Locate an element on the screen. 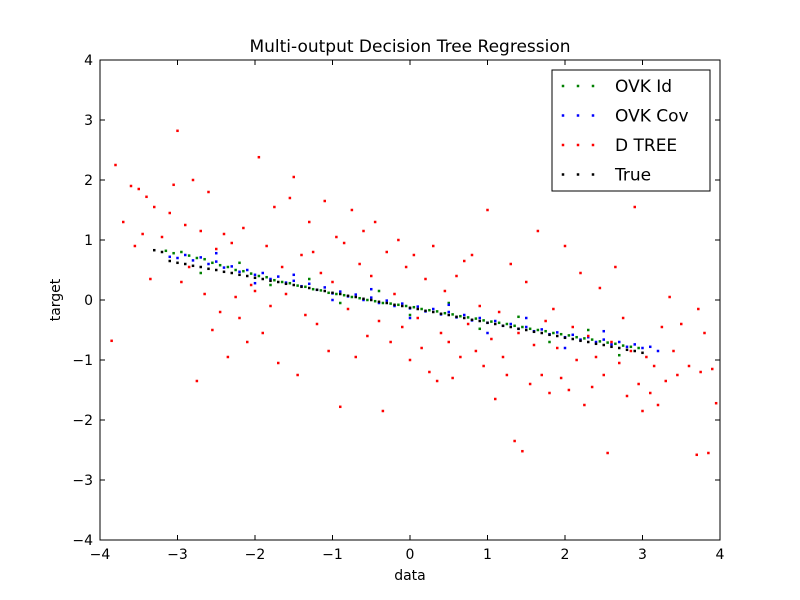 Image resolution: width=800 pixels, height=600 pixels. x-tick-label: 0 is located at coordinates (410, 555).